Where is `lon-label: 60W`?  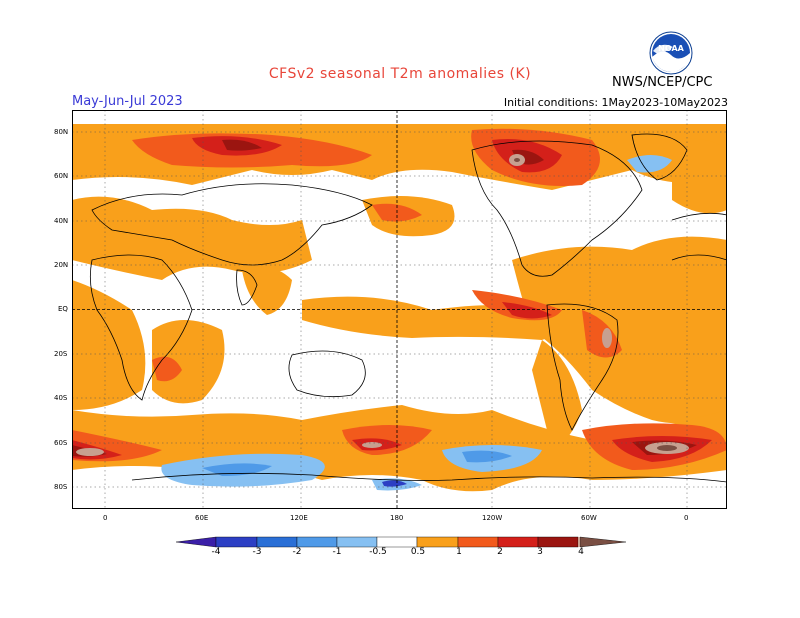 lon-label: 60W is located at coordinates (589, 518).